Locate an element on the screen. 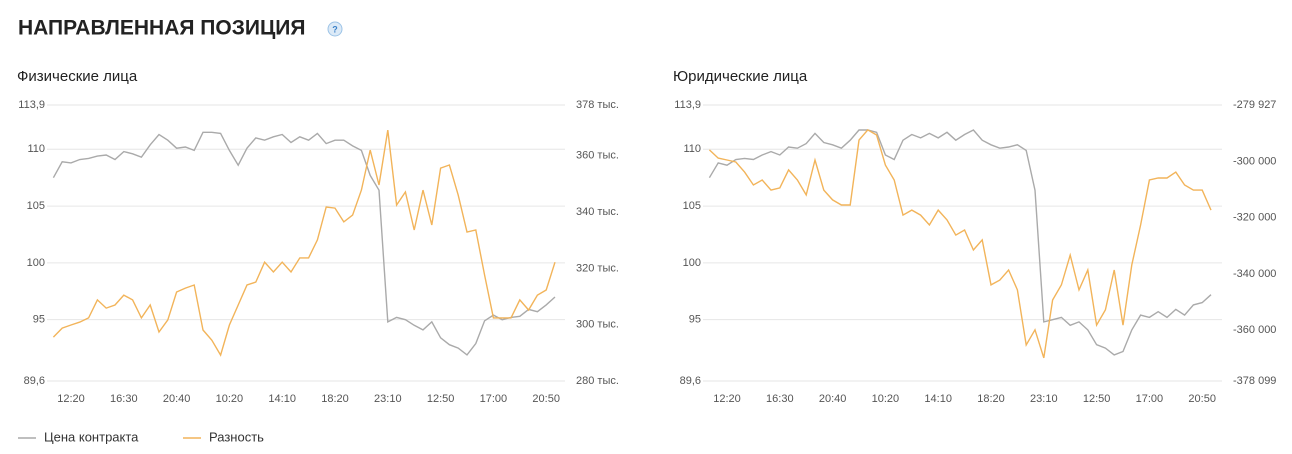 This screenshot has height=454, width=1292. help-icon-bg is located at coordinates (335, 29).